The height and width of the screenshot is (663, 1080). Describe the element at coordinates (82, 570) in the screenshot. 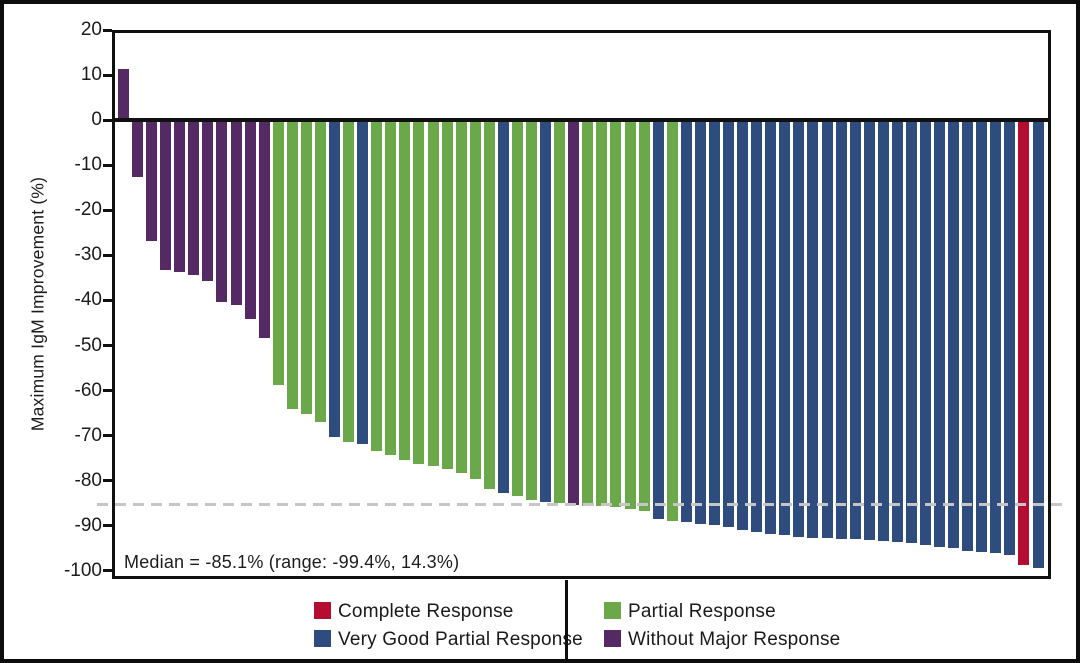

I see `y-tick-label: -100` at that location.